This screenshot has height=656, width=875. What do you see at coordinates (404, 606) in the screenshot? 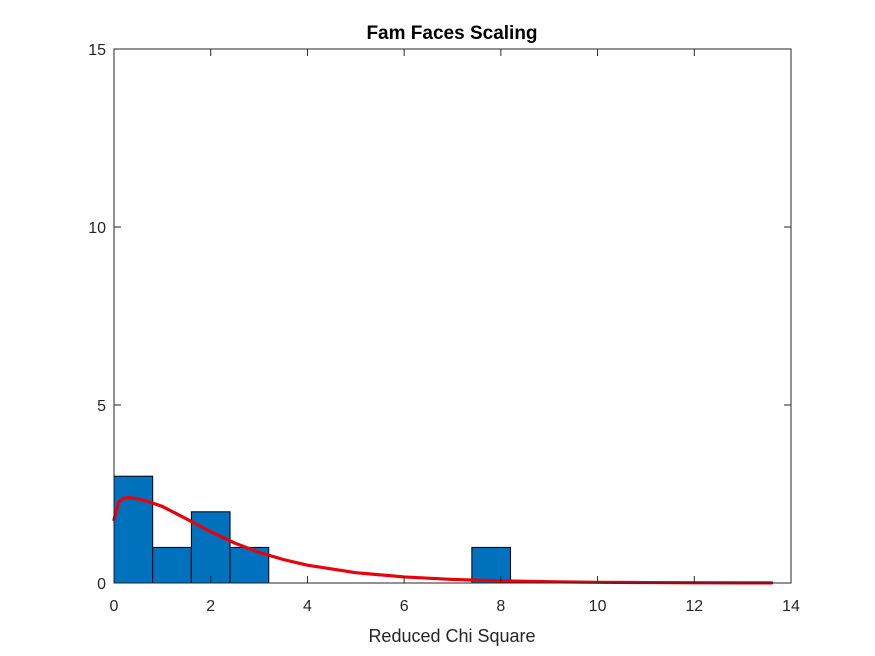
I see `x-tick-label-3: 6` at bounding box center [404, 606].